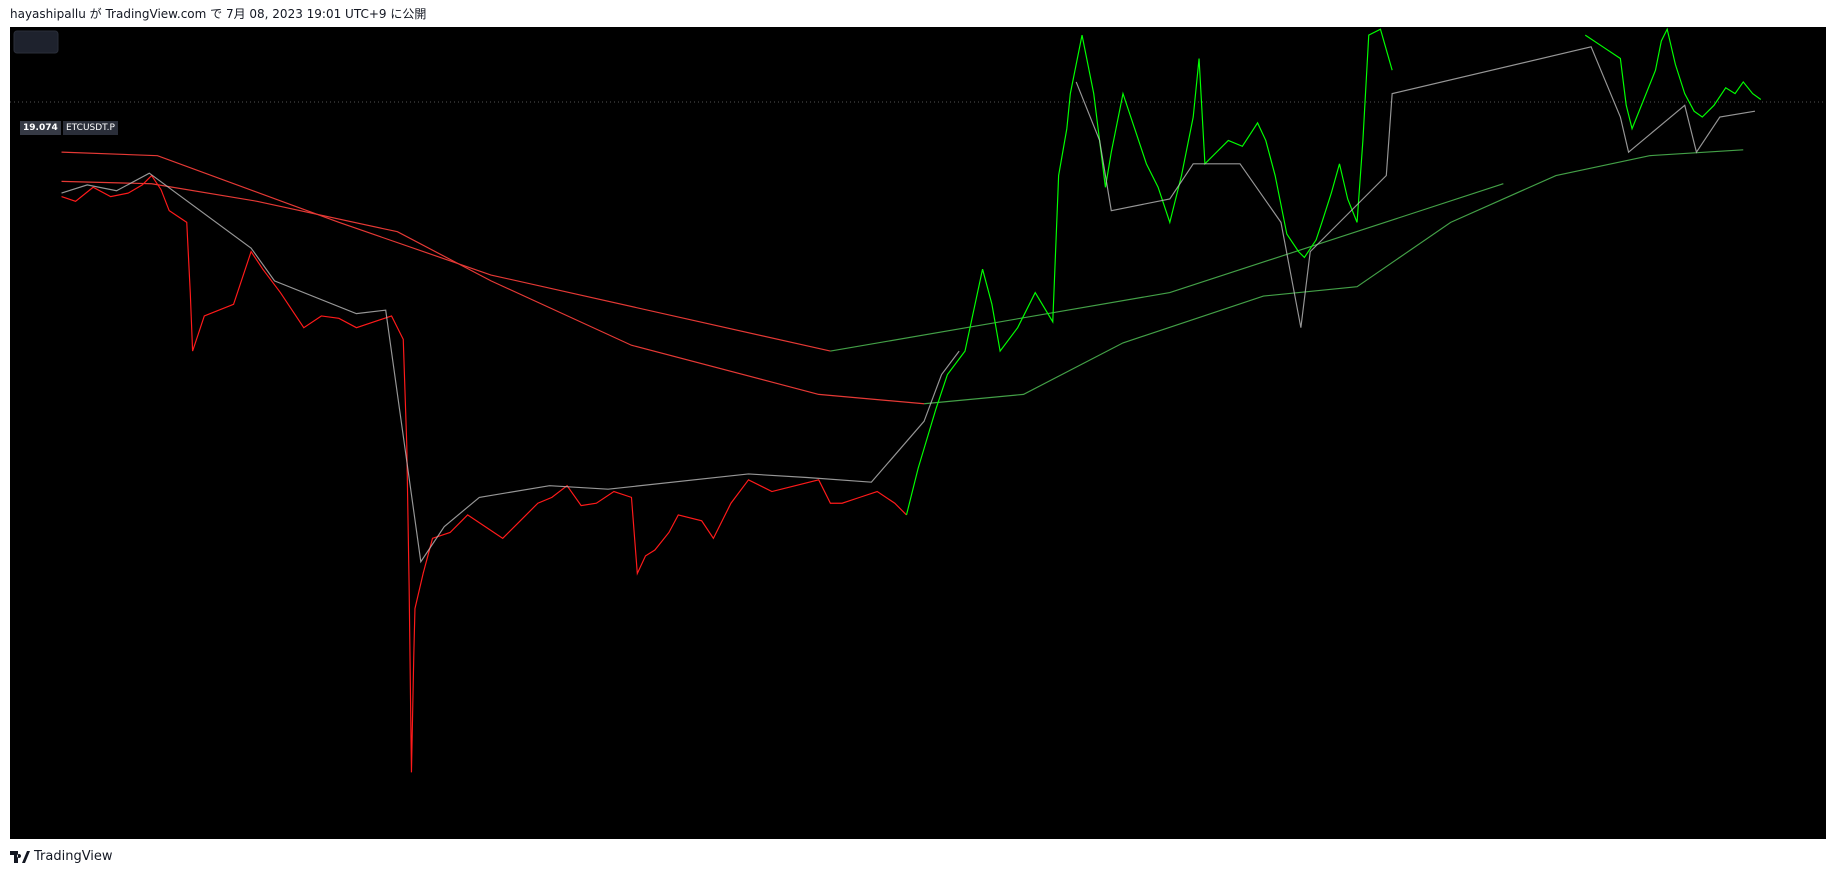 This screenshot has height=875, width=1835. What do you see at coordinates (40, 128) in the screenshot?
I see `price-label: 19.074` at bounding box center [40, 128].